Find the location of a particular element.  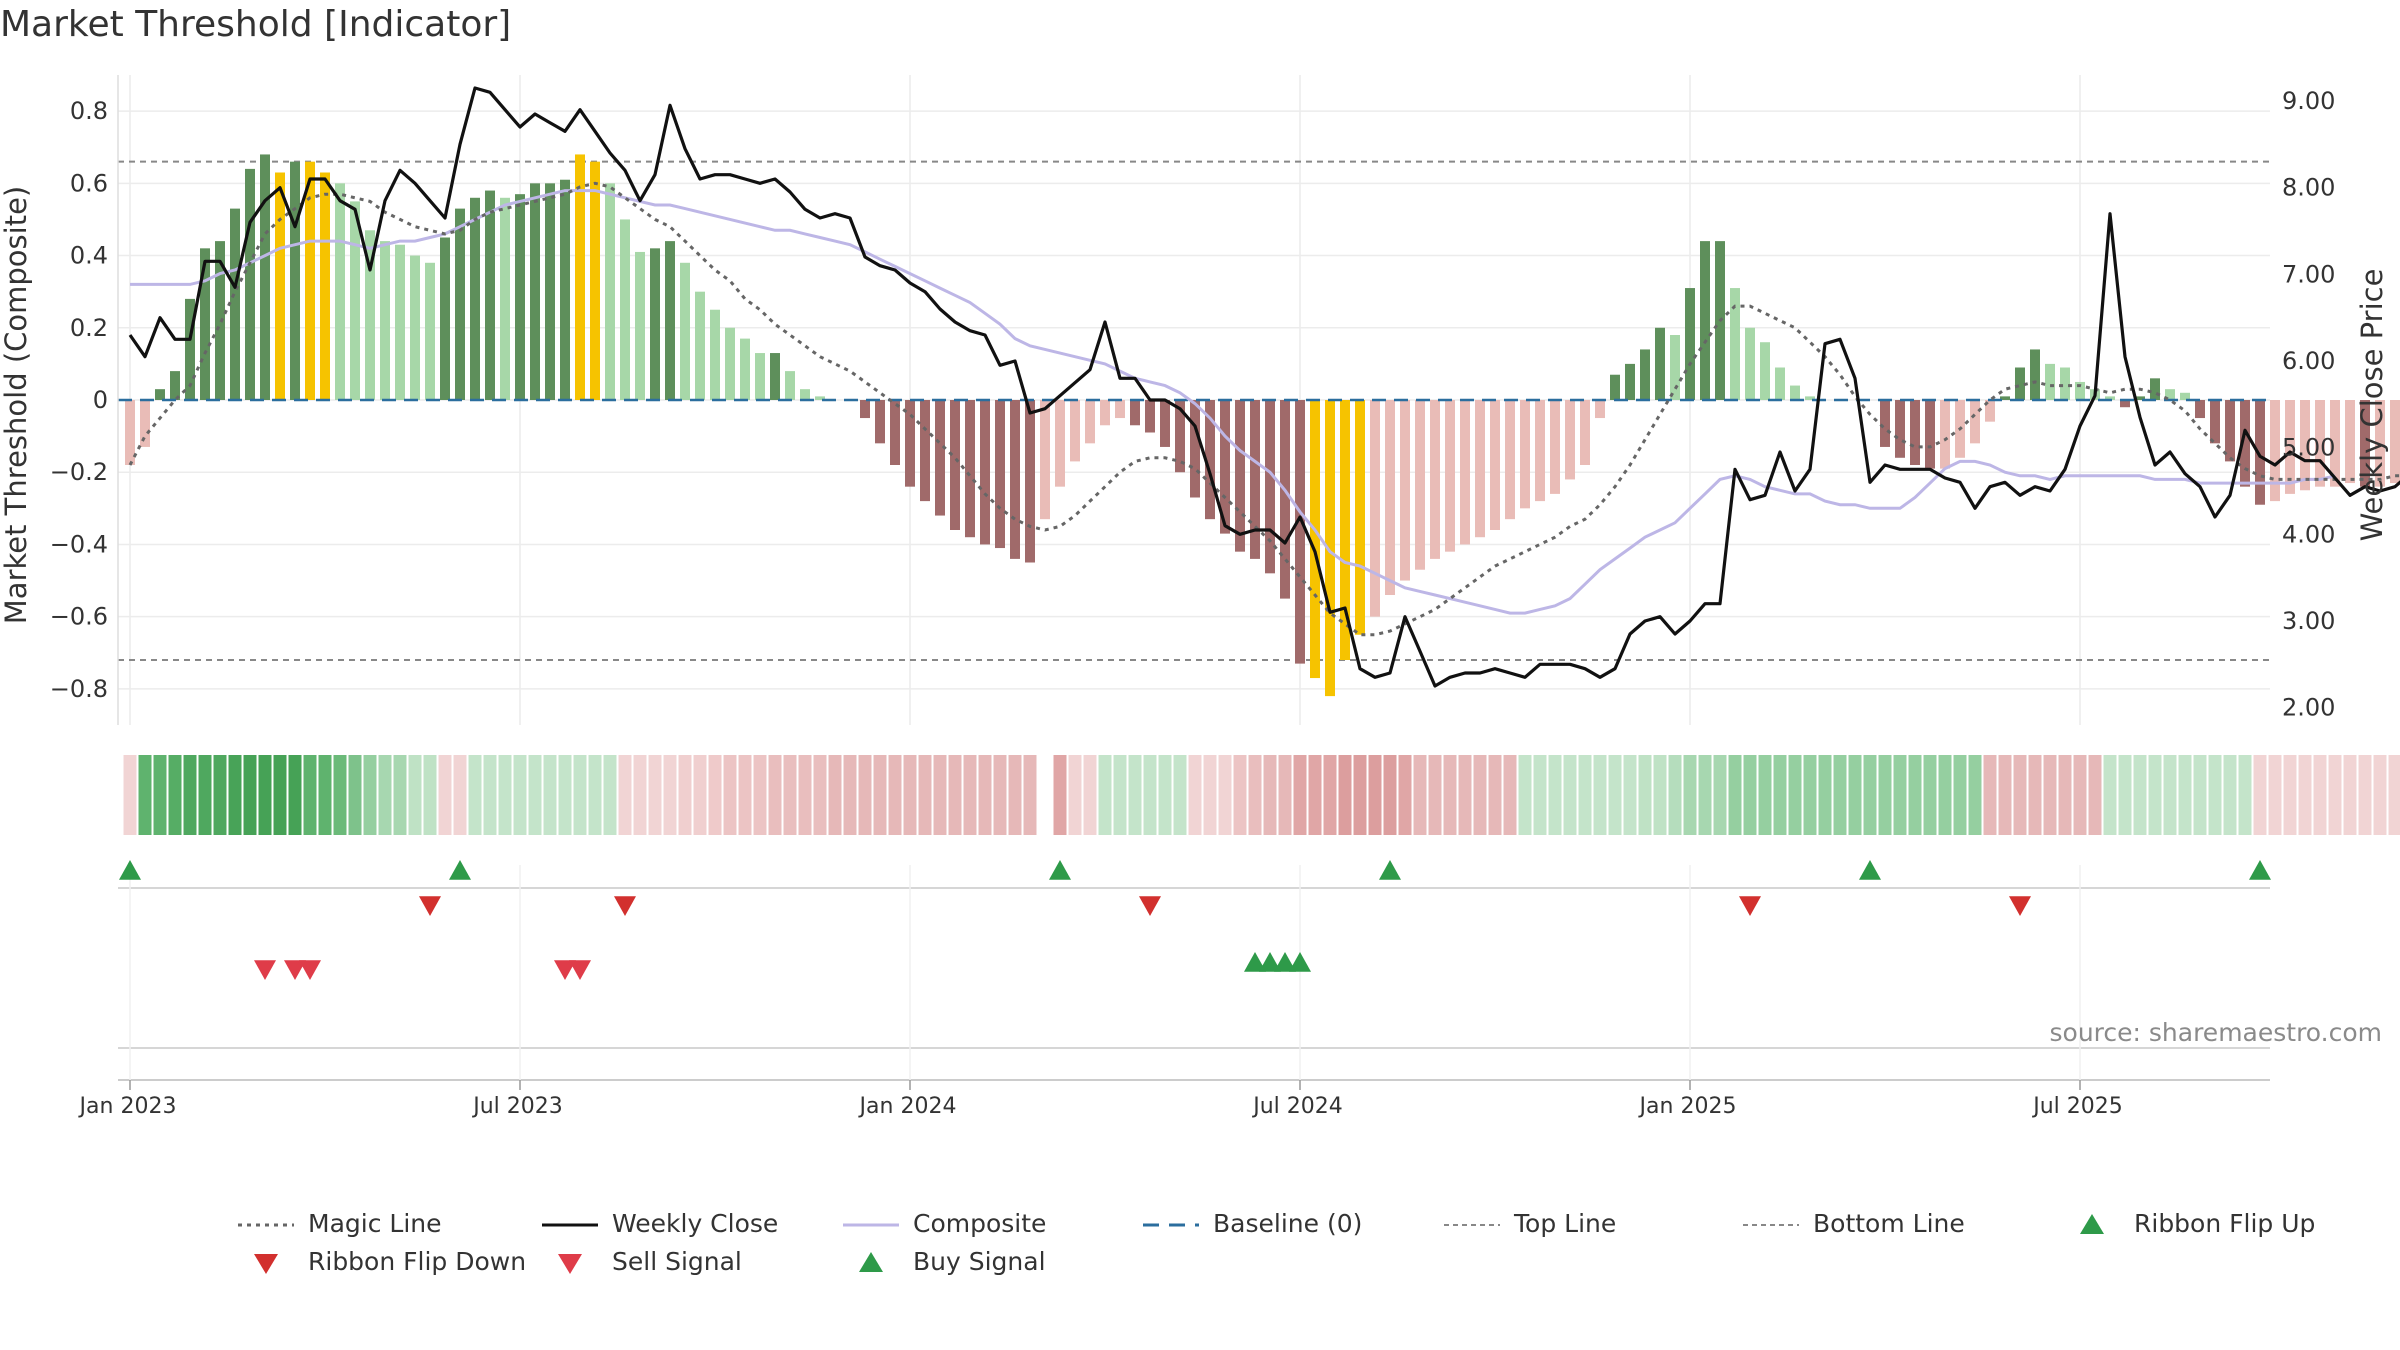

y2-tick-label: 6.00 is located at coordinates (2308, 361).